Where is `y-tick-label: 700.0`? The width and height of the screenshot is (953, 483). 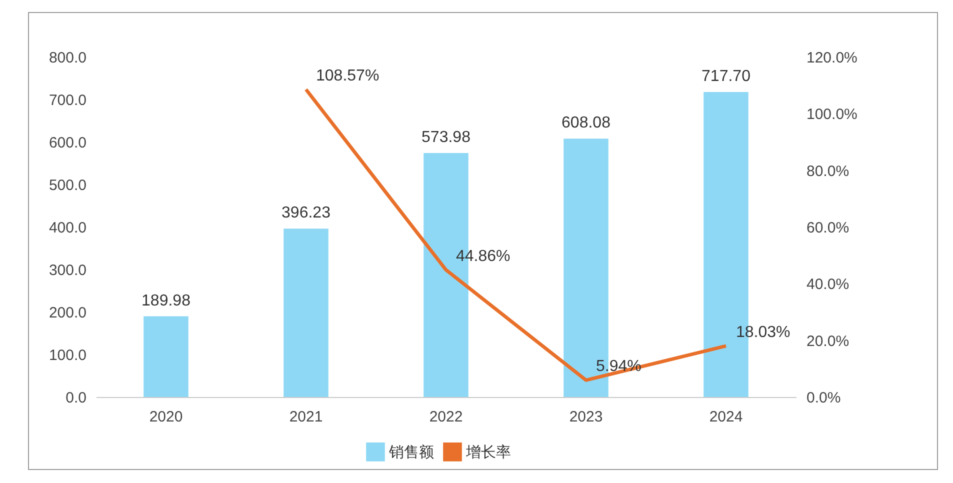 y-tick-label: 700.0 is located at coordinates (67, 100).